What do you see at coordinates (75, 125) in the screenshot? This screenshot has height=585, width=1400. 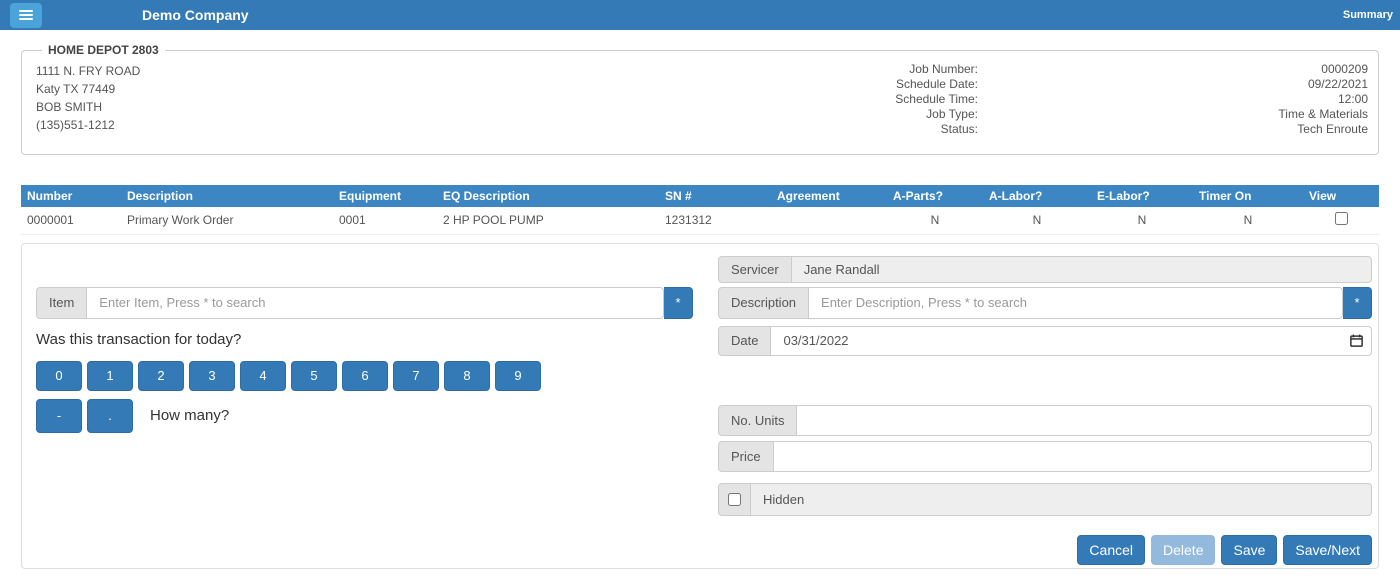 I see `customer-phone: (135)551-1212` at bounding box center [75, 125].